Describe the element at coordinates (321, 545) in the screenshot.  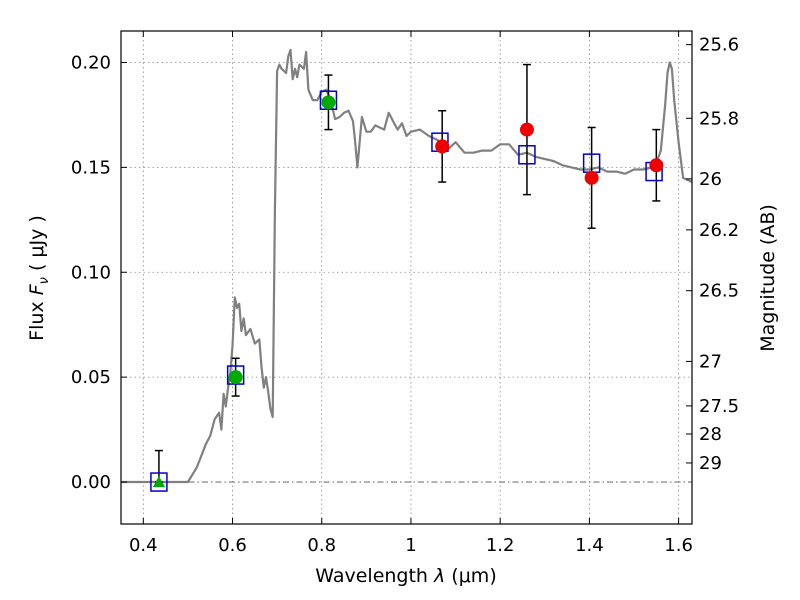
I see `x-tick-label: 0.8` at that location.